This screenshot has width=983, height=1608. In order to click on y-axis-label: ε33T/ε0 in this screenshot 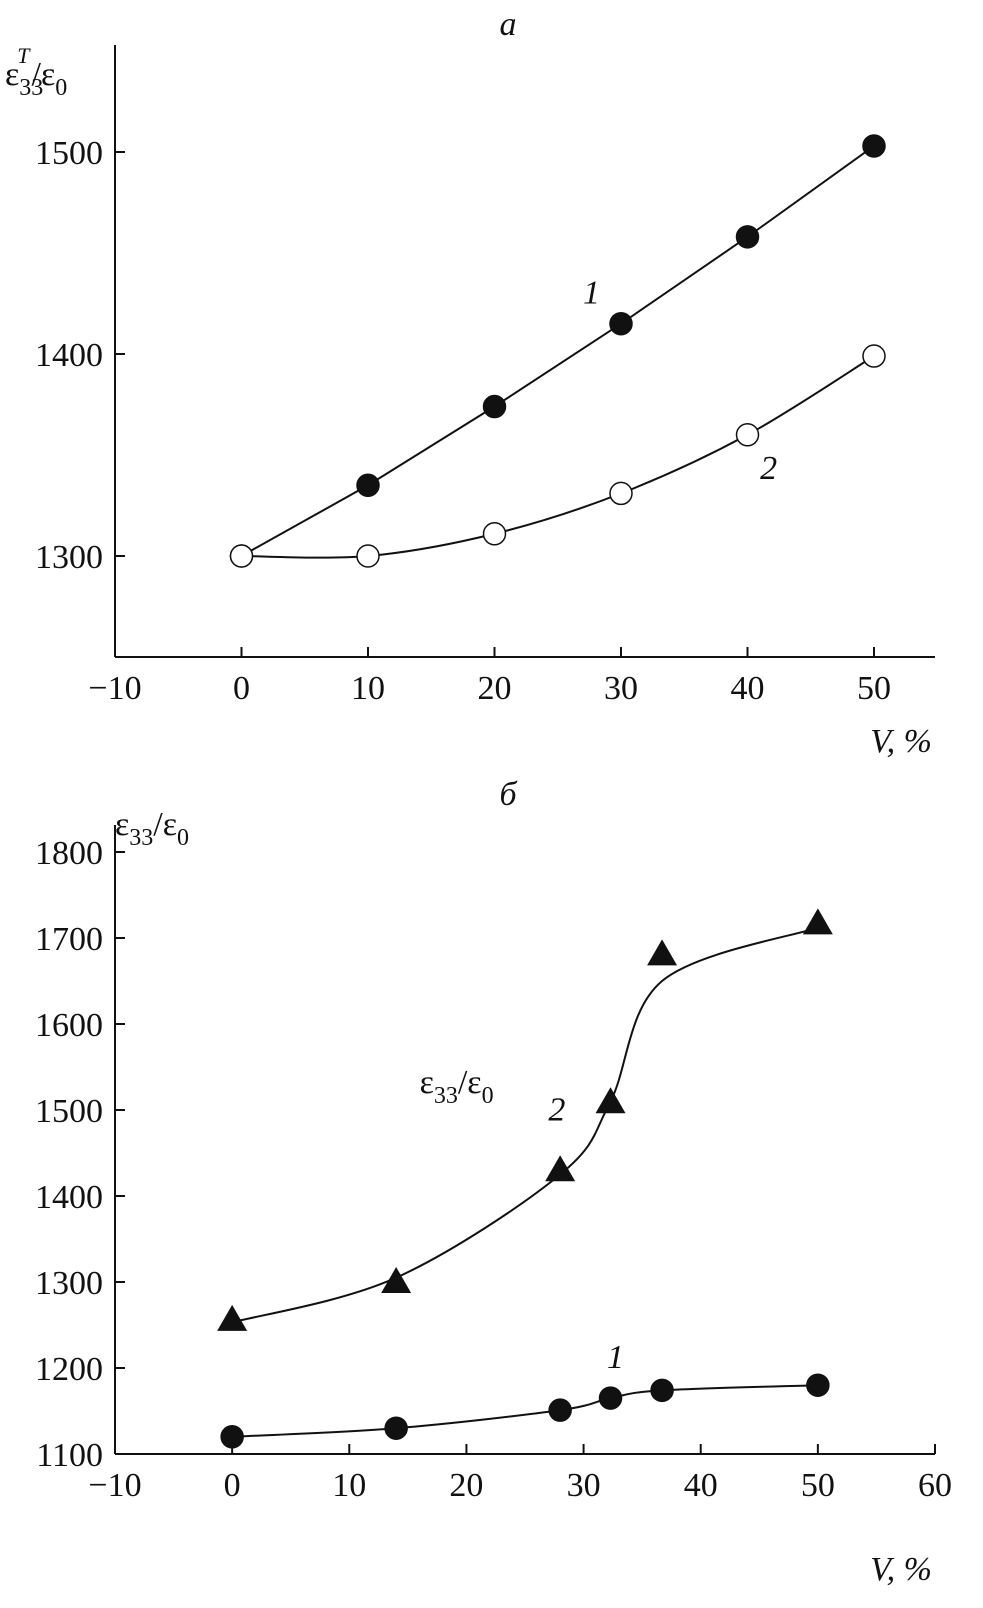, I will do `click(36, 72)`.